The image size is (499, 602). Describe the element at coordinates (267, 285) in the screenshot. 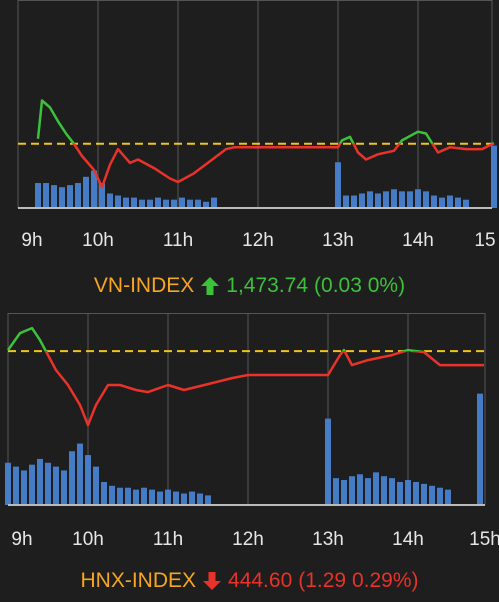

I see `index-price: 1,473.74` at that location.